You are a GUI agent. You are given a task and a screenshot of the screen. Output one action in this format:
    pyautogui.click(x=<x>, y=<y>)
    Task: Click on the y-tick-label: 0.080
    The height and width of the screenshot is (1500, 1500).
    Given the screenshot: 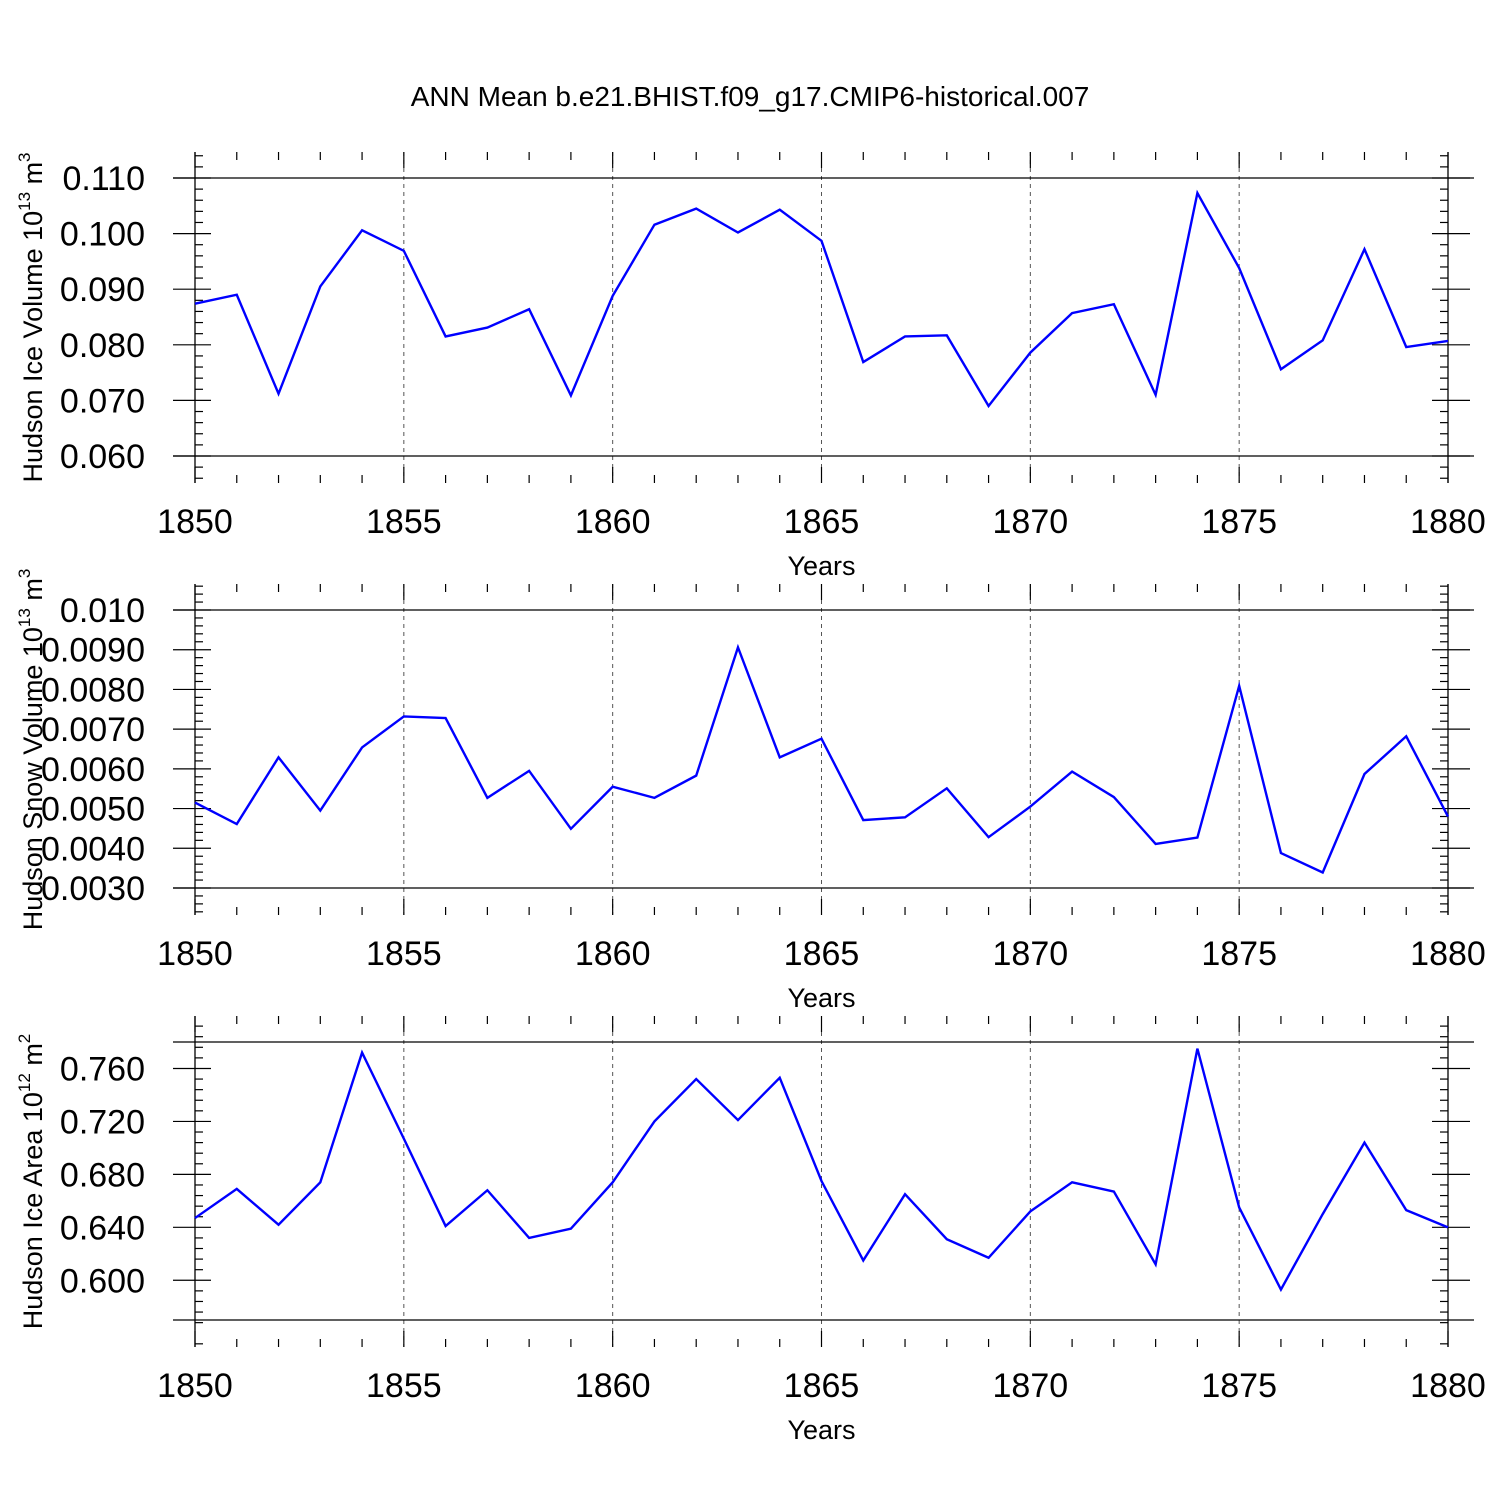 What is the action you would take?
    pyautogui.click(x=102, y=346)
    